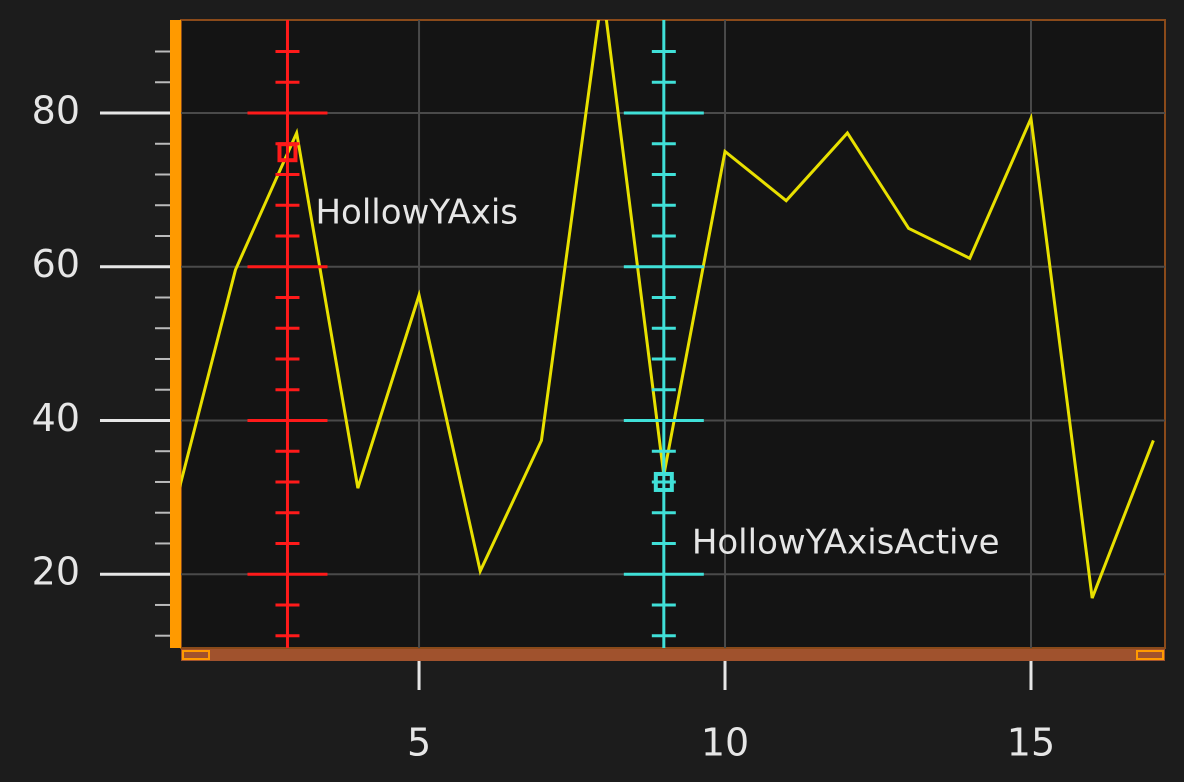  What do you see at coordinates (56, 111) in the screenshot?
I see `y-tick-label: 80` at bounding box center [56, 111].